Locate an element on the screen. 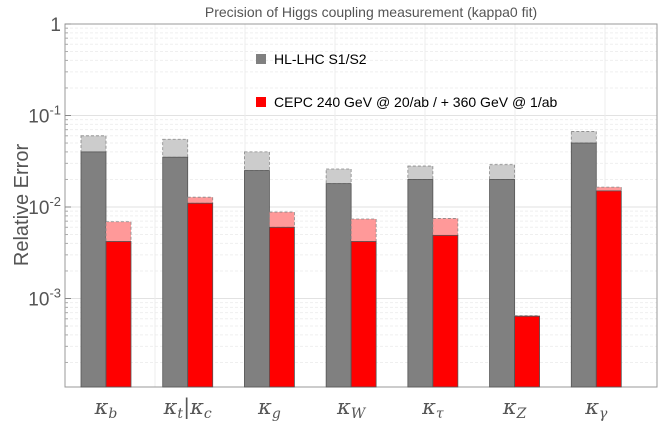 The height and width of the screenshot is (421, 664). x-tick-label: κb is located at coordinates (106, 408).